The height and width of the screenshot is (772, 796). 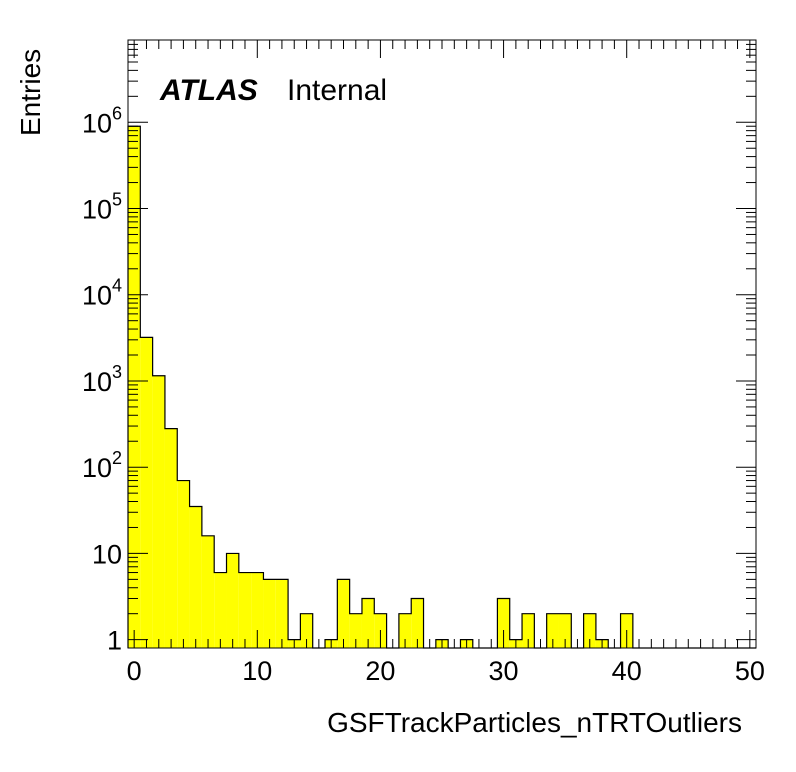 What do you see at coordinates (504, 671) in the screenshot?
I see `x-tick-label: 30` at bounding box center [504, 671].